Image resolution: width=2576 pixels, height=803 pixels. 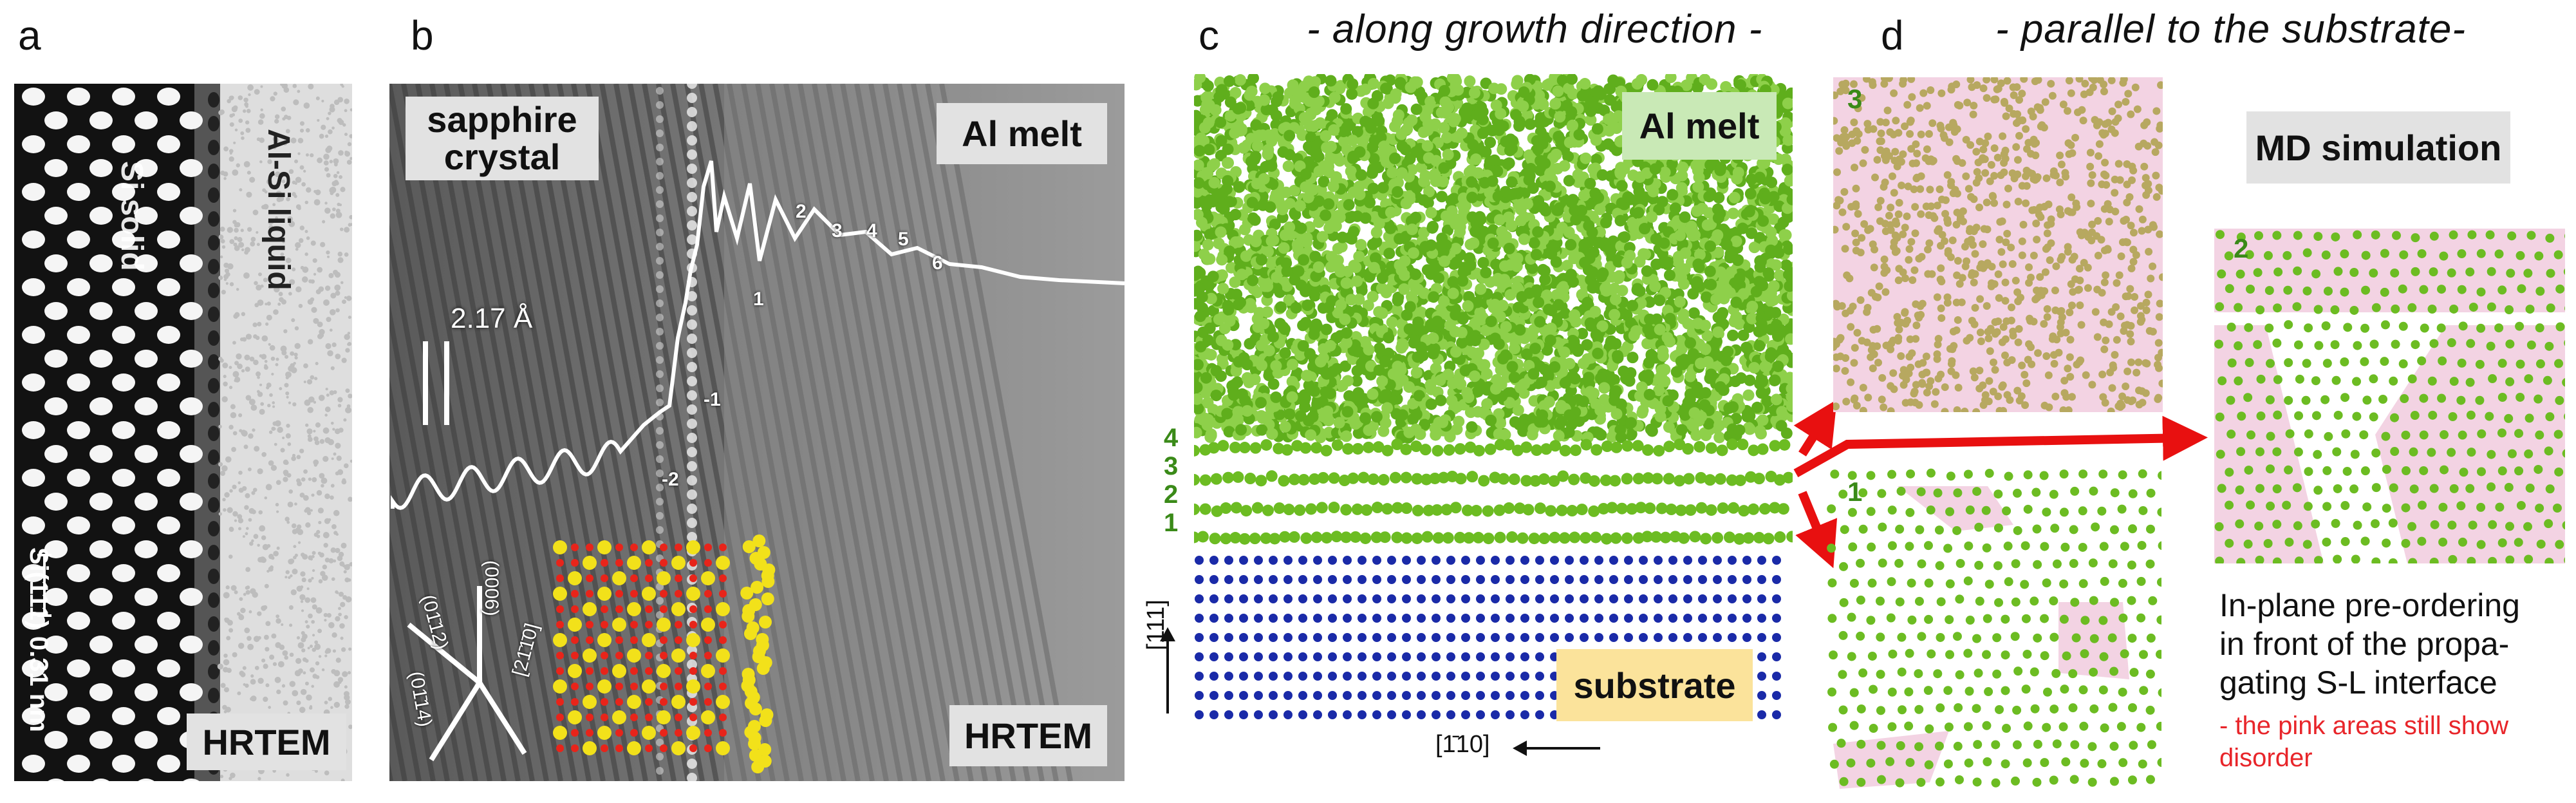 I want to click on caption-line: gating S-L interface, so click(x=2358, y=683).